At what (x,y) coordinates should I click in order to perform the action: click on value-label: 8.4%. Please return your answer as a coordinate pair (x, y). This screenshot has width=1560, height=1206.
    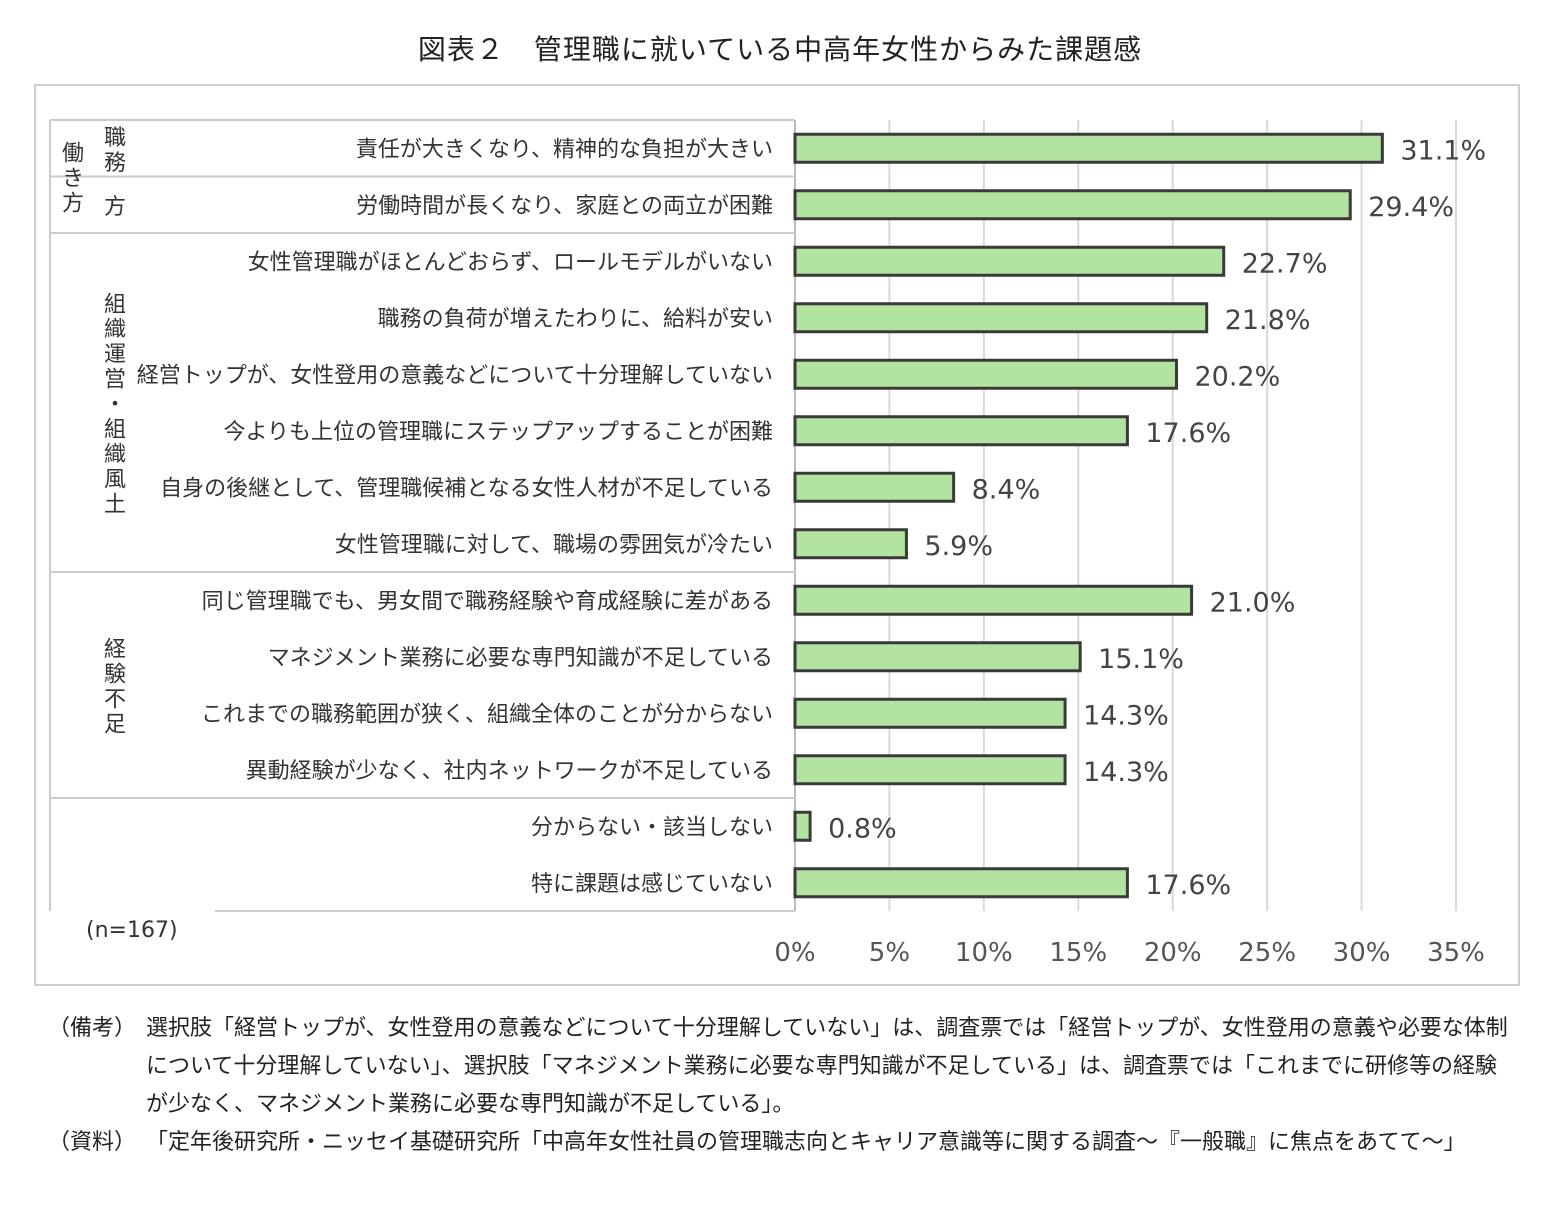
    Looking at the image, I should click on (1006, 489).